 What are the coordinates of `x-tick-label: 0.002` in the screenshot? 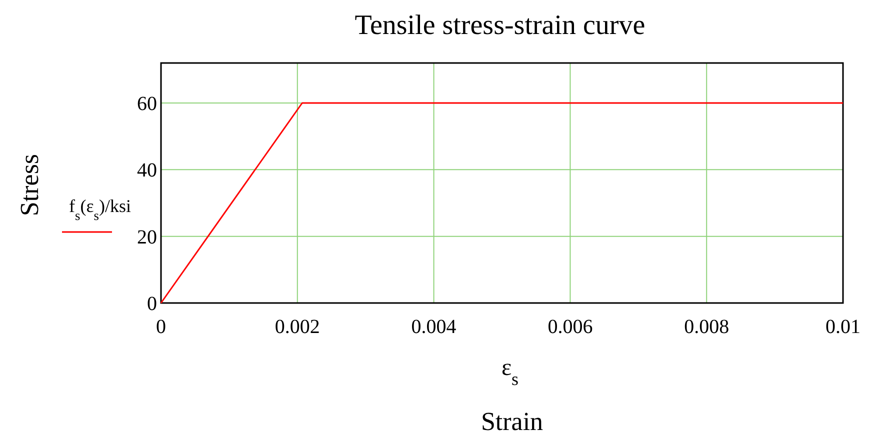 It's located at (297, 327).